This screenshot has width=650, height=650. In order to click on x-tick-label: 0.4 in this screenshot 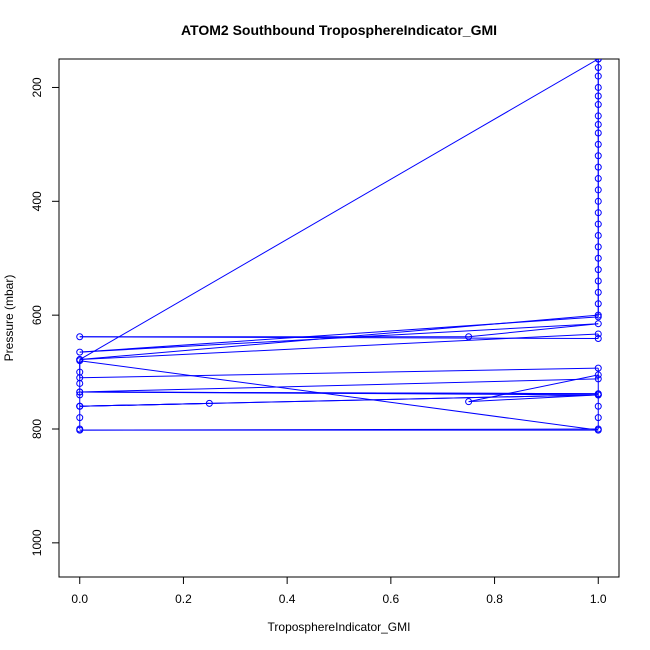, I will do `click(287, 599)`.